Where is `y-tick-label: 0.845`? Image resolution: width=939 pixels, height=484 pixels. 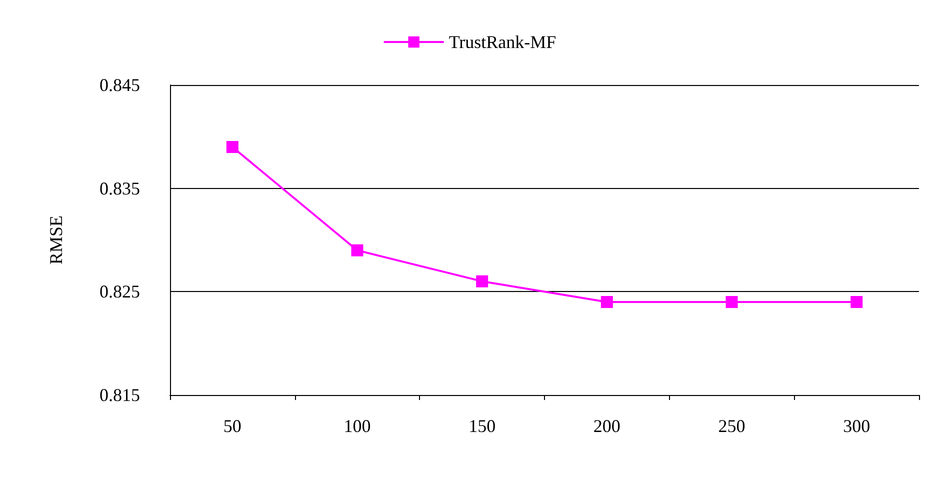 y-tick-label: 0.845 is located at coordinates (120, 85).